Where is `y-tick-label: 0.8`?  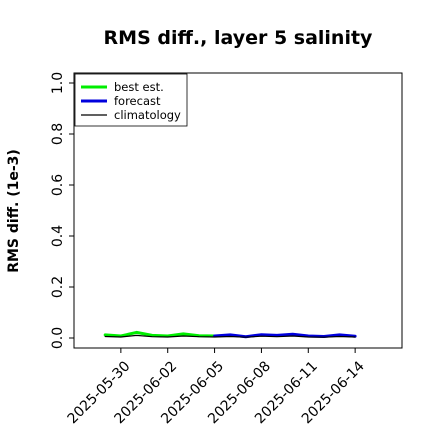 y-tick-label: 0.8 is located at coordinates (58, 134).